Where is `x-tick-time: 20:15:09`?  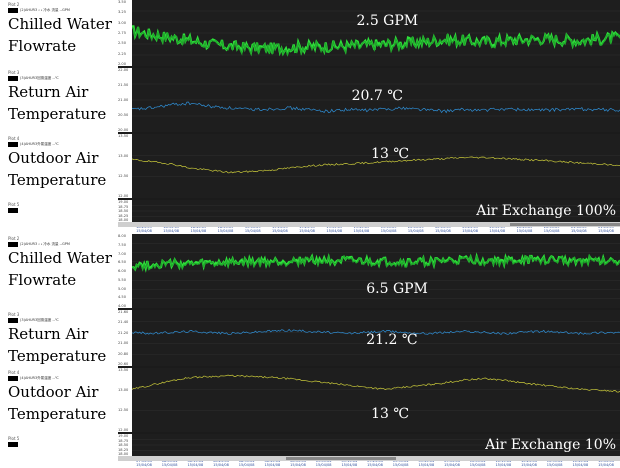
x-tick-time: 20:15:09 is located at coordinates (443, 227).